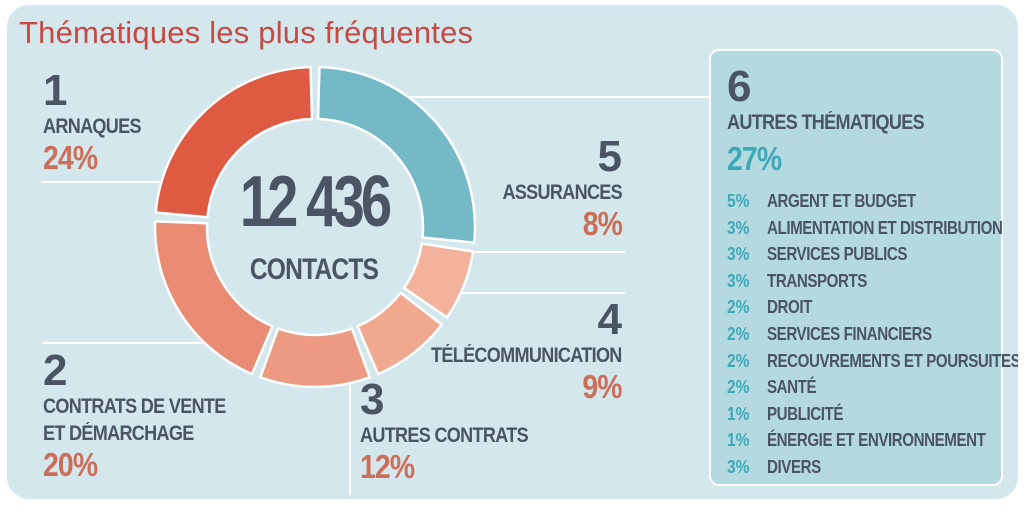 The width and height of the screenshot is (1024, 506). What do you see at coordinates (609, 156) in the screenshot?
I see `category-5-rank: 5` at bounding box center [609, 156].